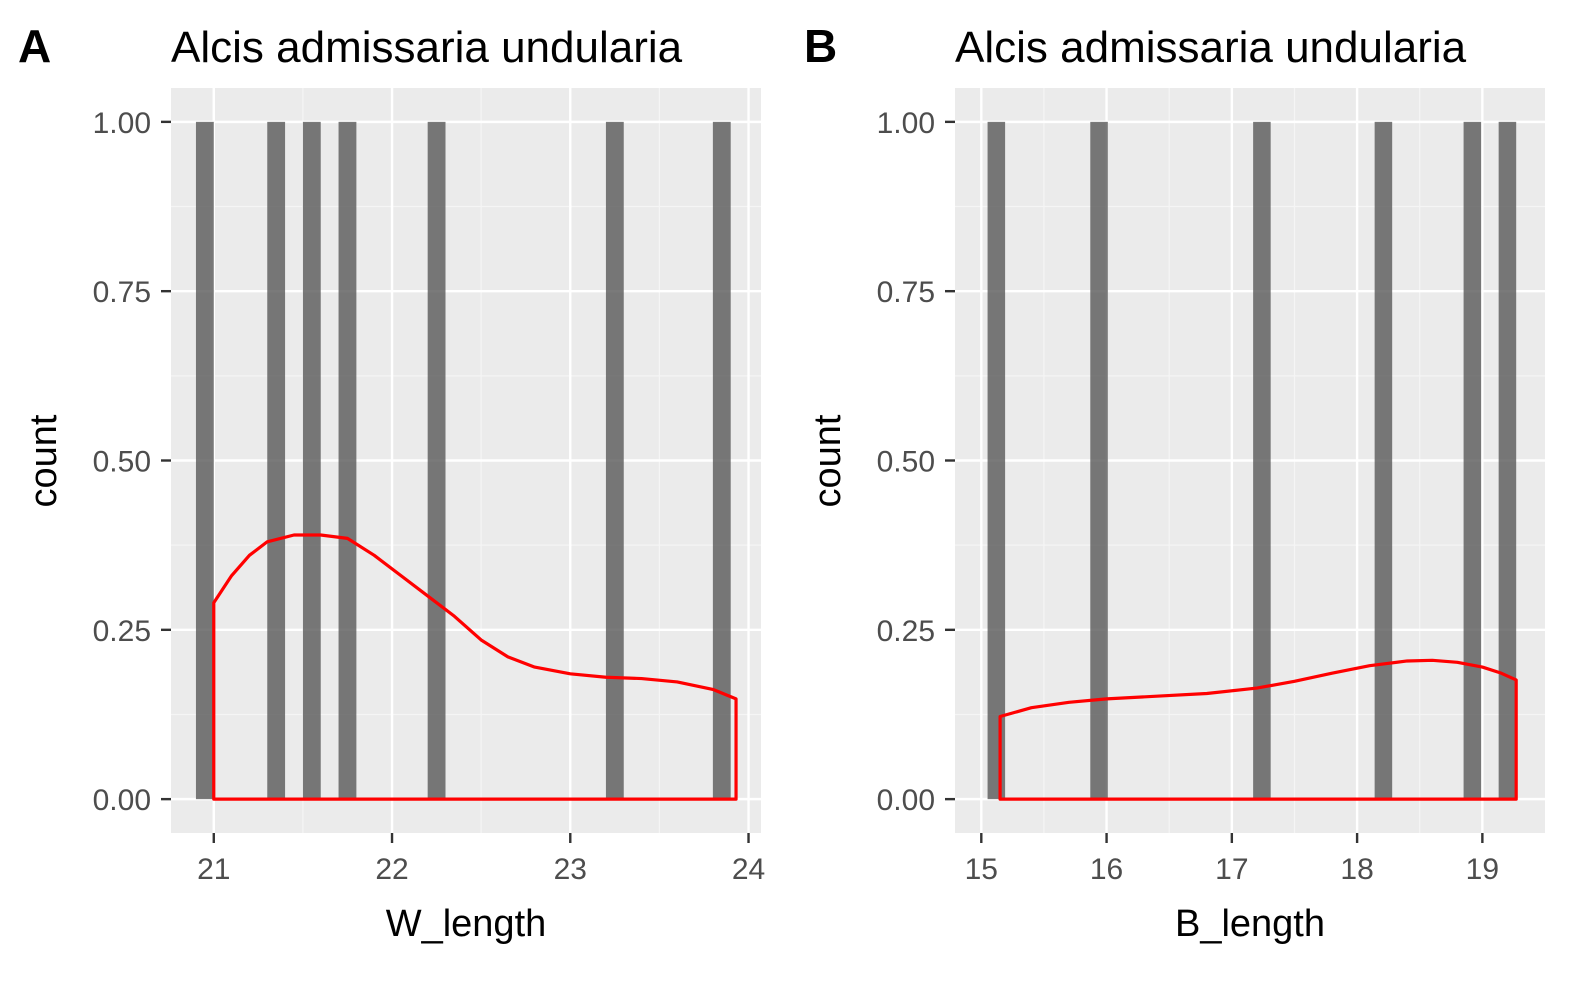 This screenshot has height=984, width=1593. Describe the element at coordinates (1106, 869) in the screenshot. I see `panel-b-x-tick-label: 16` at that location.